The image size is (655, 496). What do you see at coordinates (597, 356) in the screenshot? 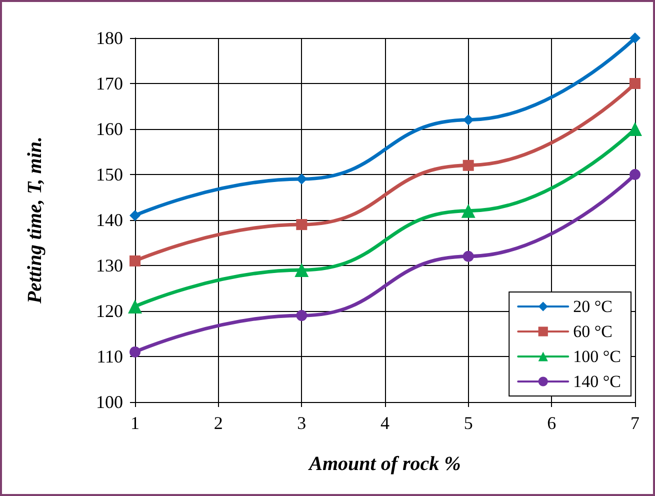
I see `legend-label: 100 °C` at bounding box center [597, 356].